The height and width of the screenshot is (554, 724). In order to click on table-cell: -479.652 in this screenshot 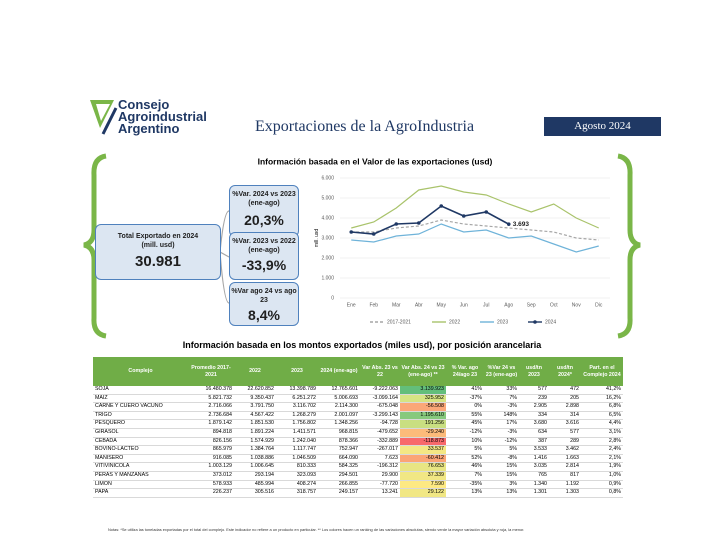, I will do `click(380, 433)`.